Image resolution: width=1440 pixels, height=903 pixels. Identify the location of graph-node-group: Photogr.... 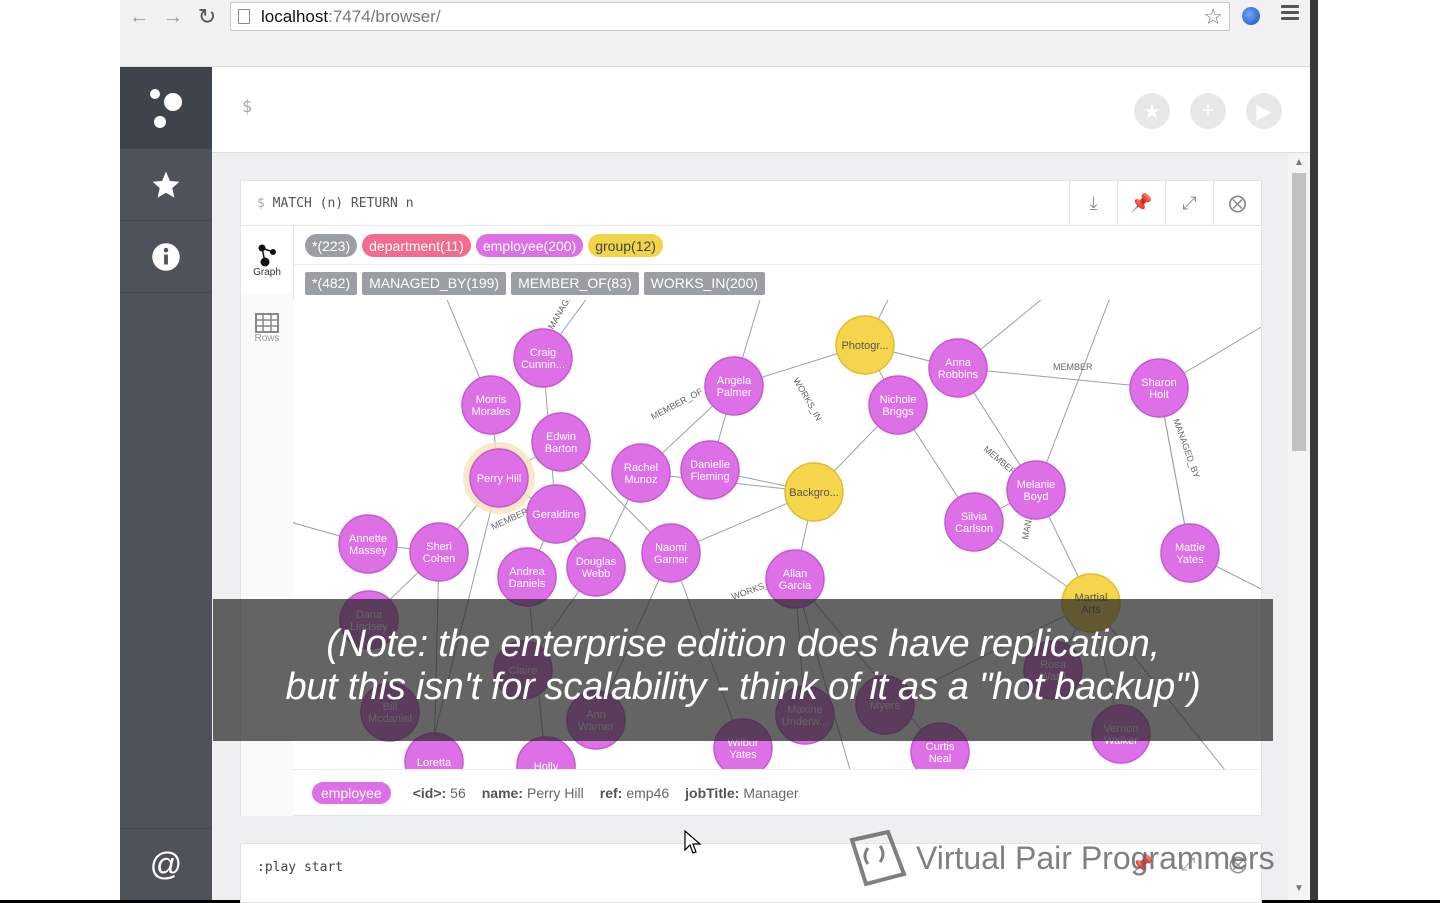
(865, 345).